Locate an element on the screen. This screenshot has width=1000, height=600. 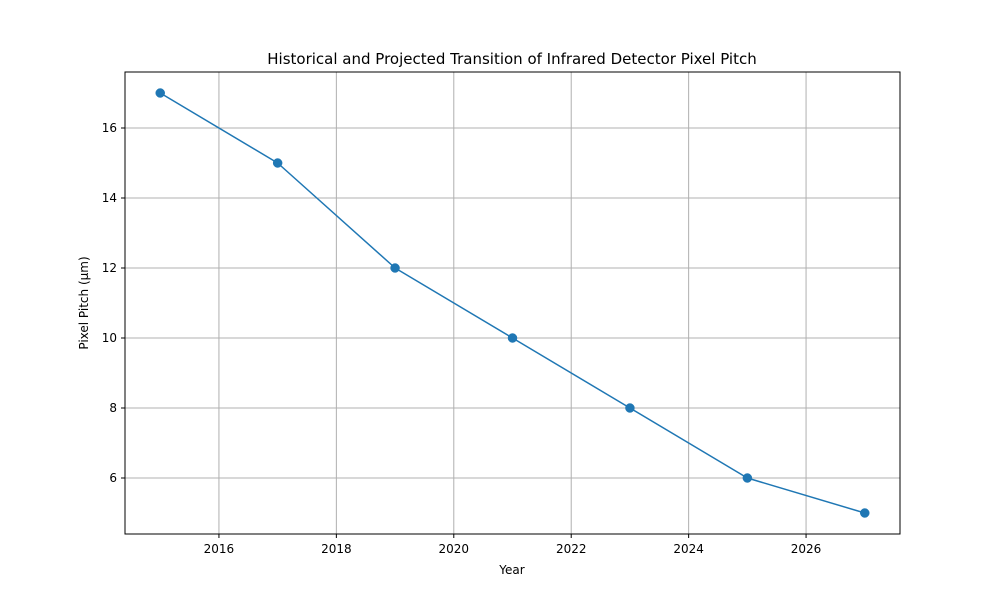
x-axis: 2016 2018 2020 2022 2024 2026 is located at coordinates (513, 545).